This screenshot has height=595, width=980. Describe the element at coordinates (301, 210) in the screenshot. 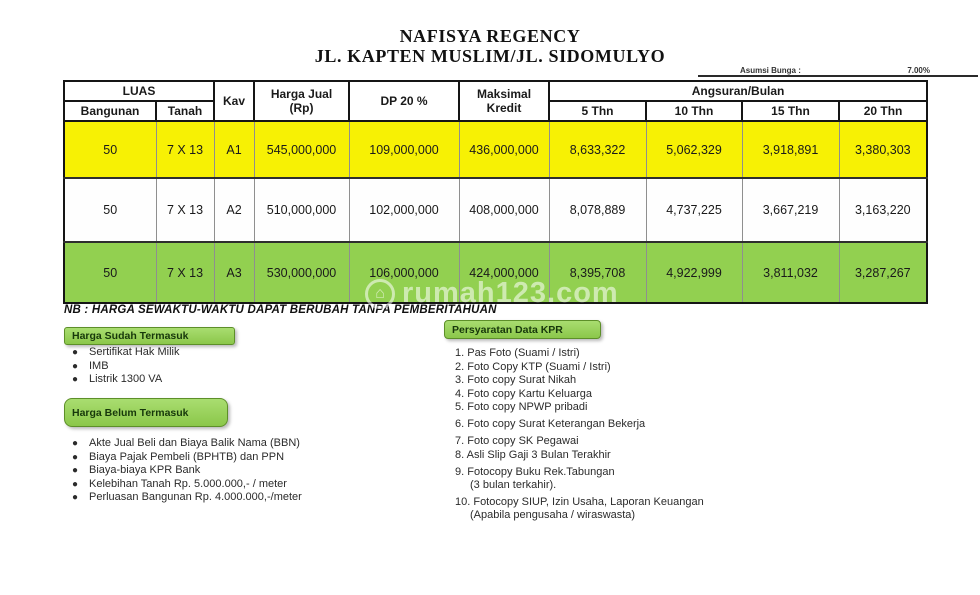

I see `cell-harga: 510,000,000` at that location.